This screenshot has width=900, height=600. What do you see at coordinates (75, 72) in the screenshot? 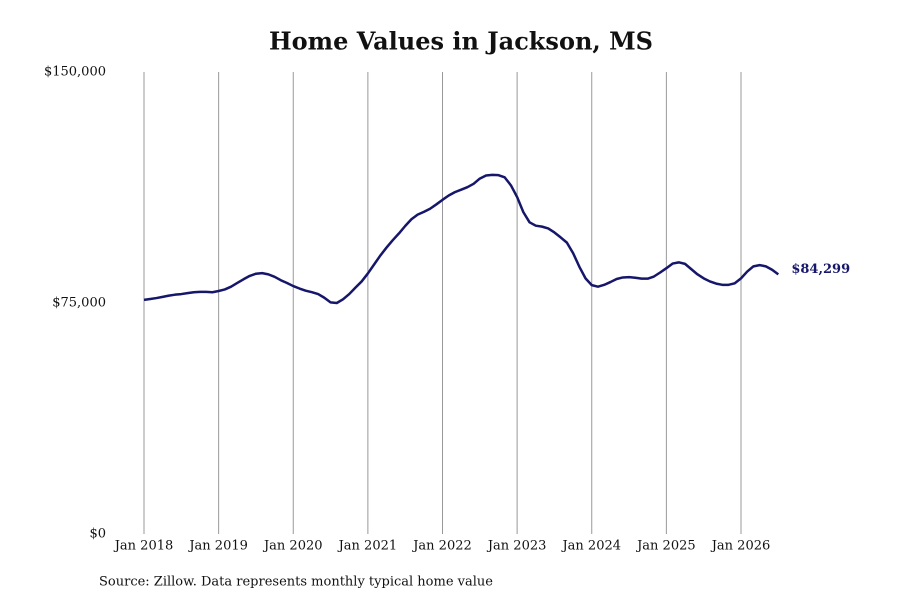
I see `y-tick-label: $150,000` at bounding box center [75, 72].